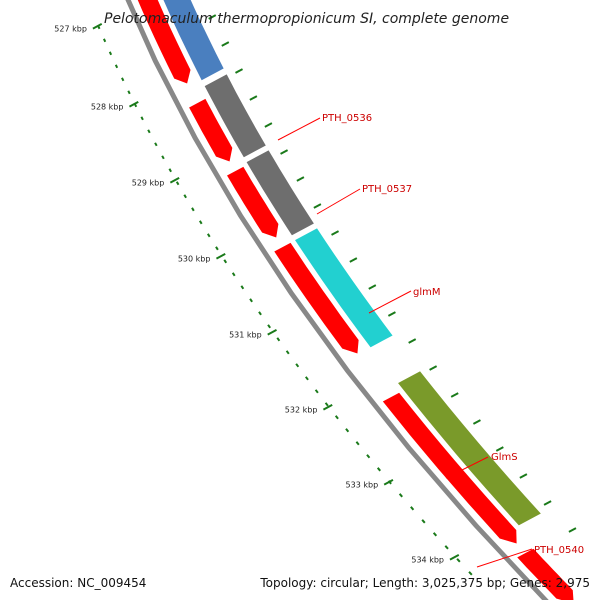  Describe the element at coordinates (362, 485) in the screenshot. I see `scale-tick-label: 533 kbp` at that location.